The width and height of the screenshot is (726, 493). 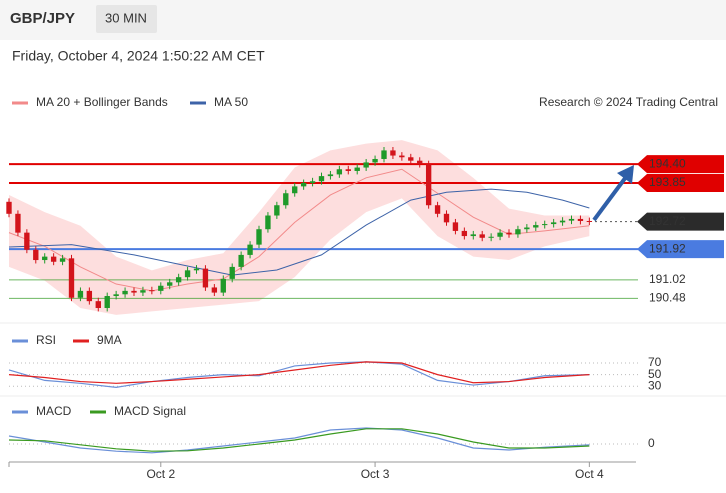 I want to click on y-tick-label: 70, so click(x=655, y=362).